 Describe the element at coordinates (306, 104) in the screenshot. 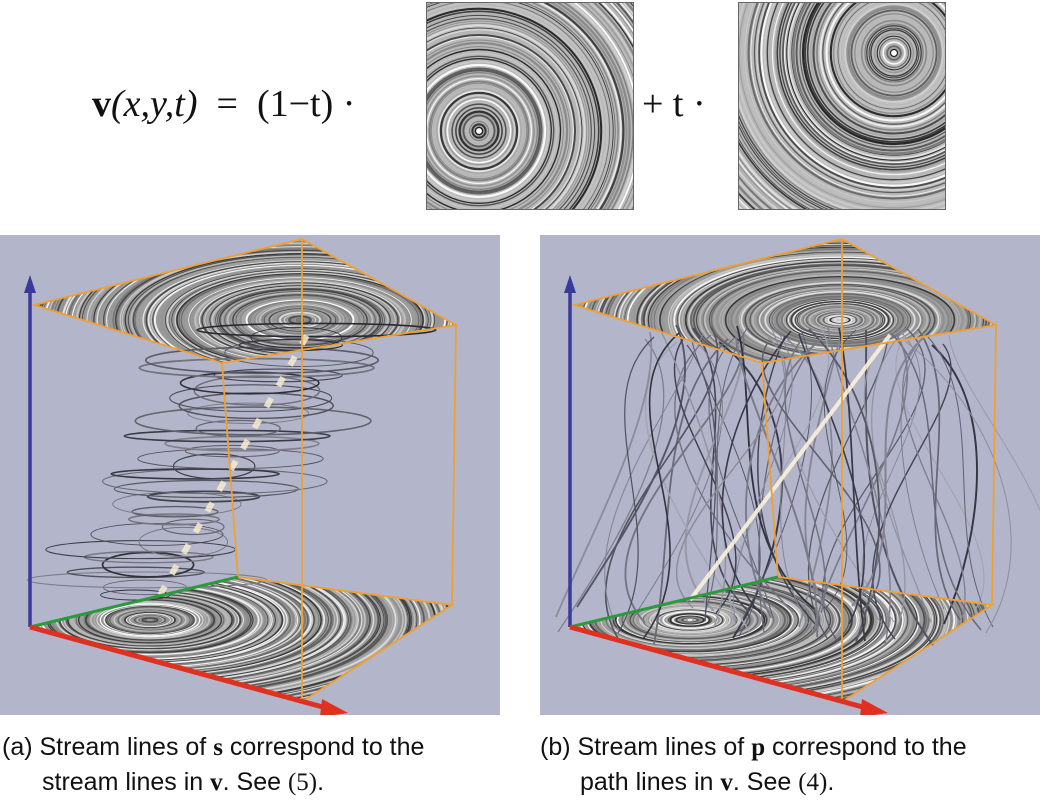

I see `factor-term: (1−t) ·` at that location.